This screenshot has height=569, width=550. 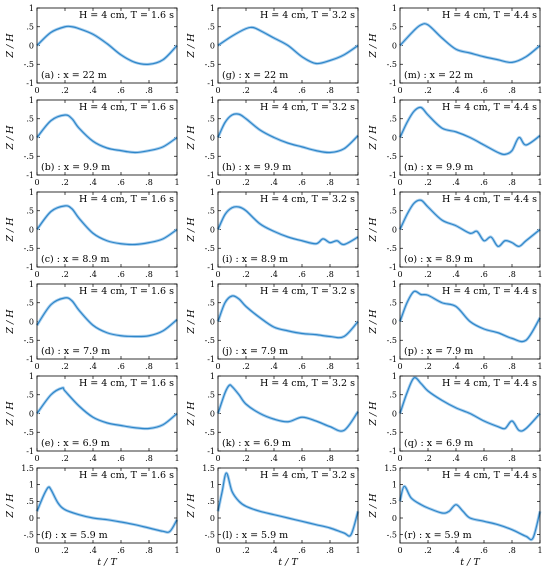 I want to click on panel-header: H = 4 cm, T = 4.4 s, so click(x=489, y=107).